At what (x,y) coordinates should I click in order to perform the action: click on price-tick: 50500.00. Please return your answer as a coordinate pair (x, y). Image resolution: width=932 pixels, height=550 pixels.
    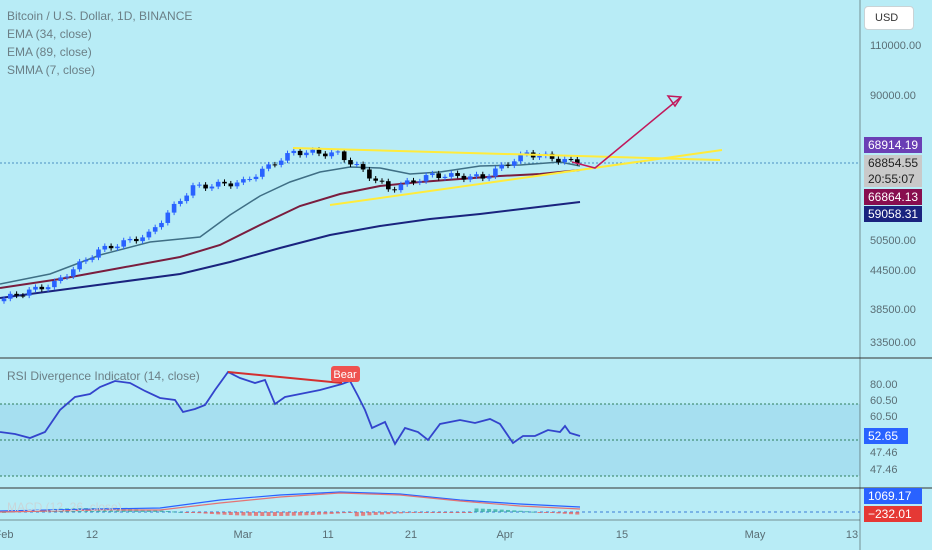
    Looking at the image, I should click on (893, 241).